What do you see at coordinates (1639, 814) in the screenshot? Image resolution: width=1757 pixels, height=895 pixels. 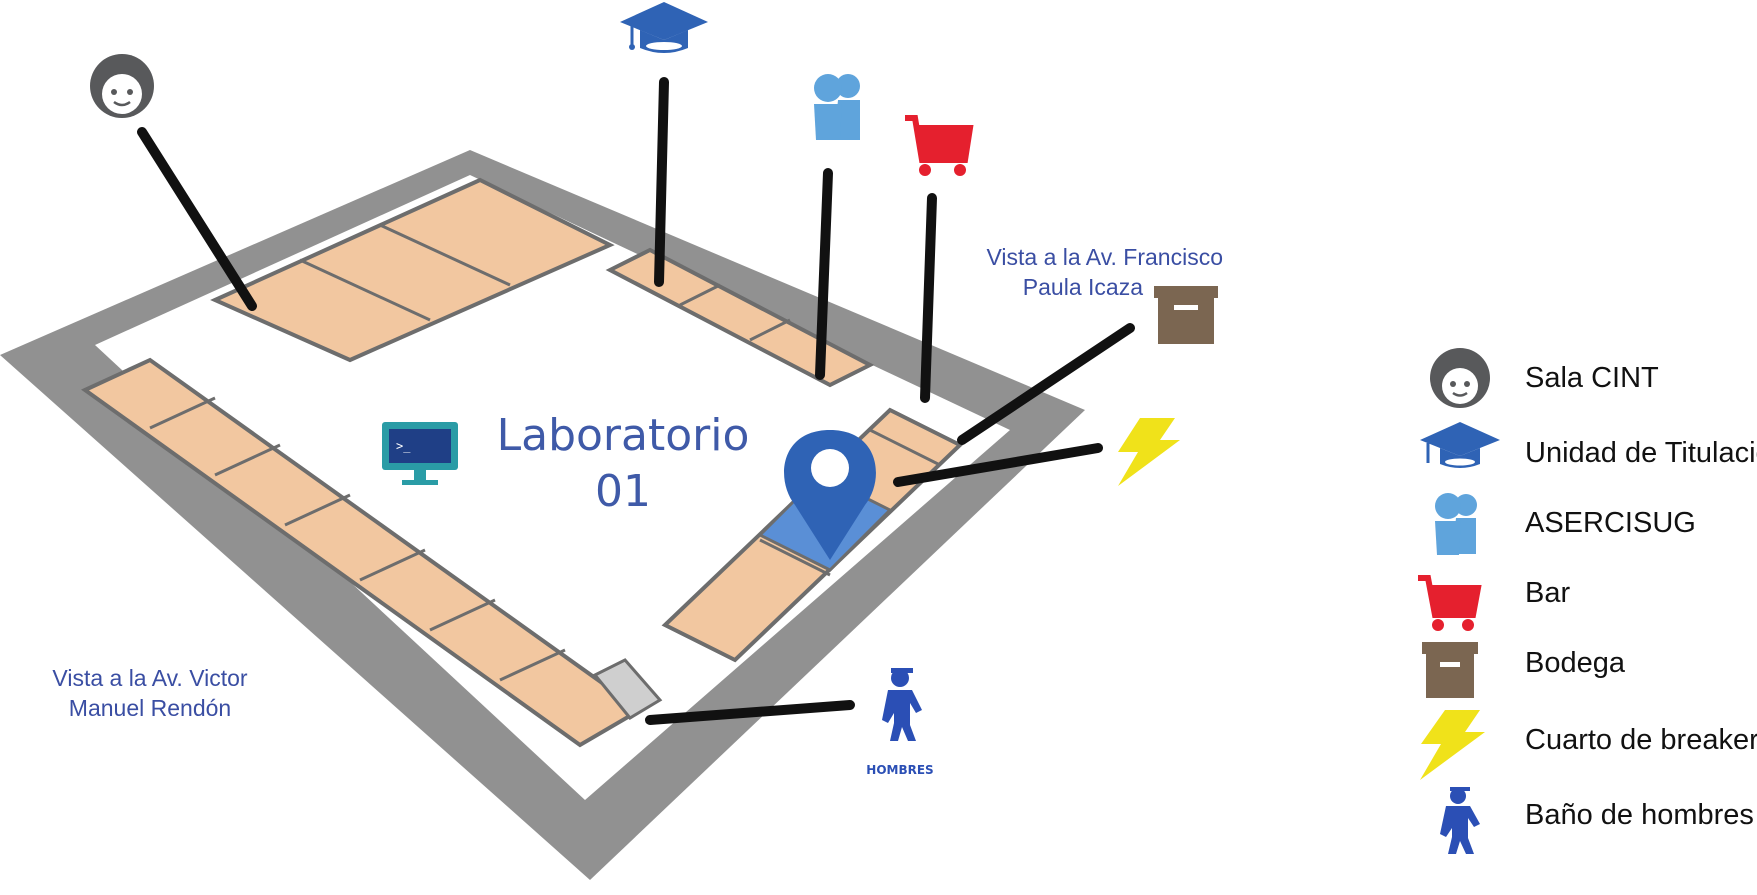 I see `legend-label: Baño de hombres` at bounding box center [1639, 814].